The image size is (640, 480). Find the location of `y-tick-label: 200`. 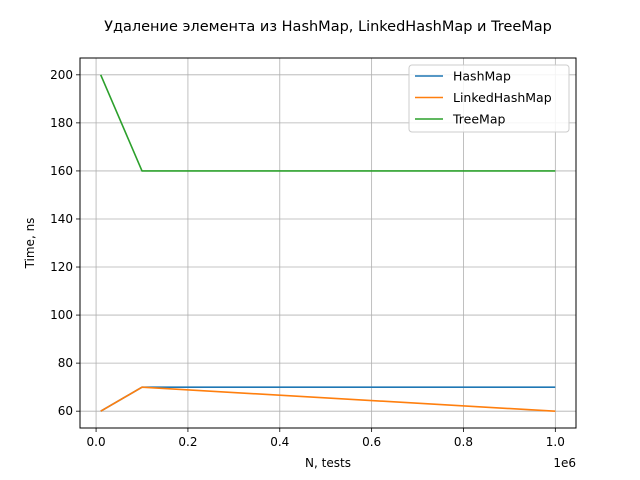

y-tick-label: 200 is located at coordinates (61, 75).